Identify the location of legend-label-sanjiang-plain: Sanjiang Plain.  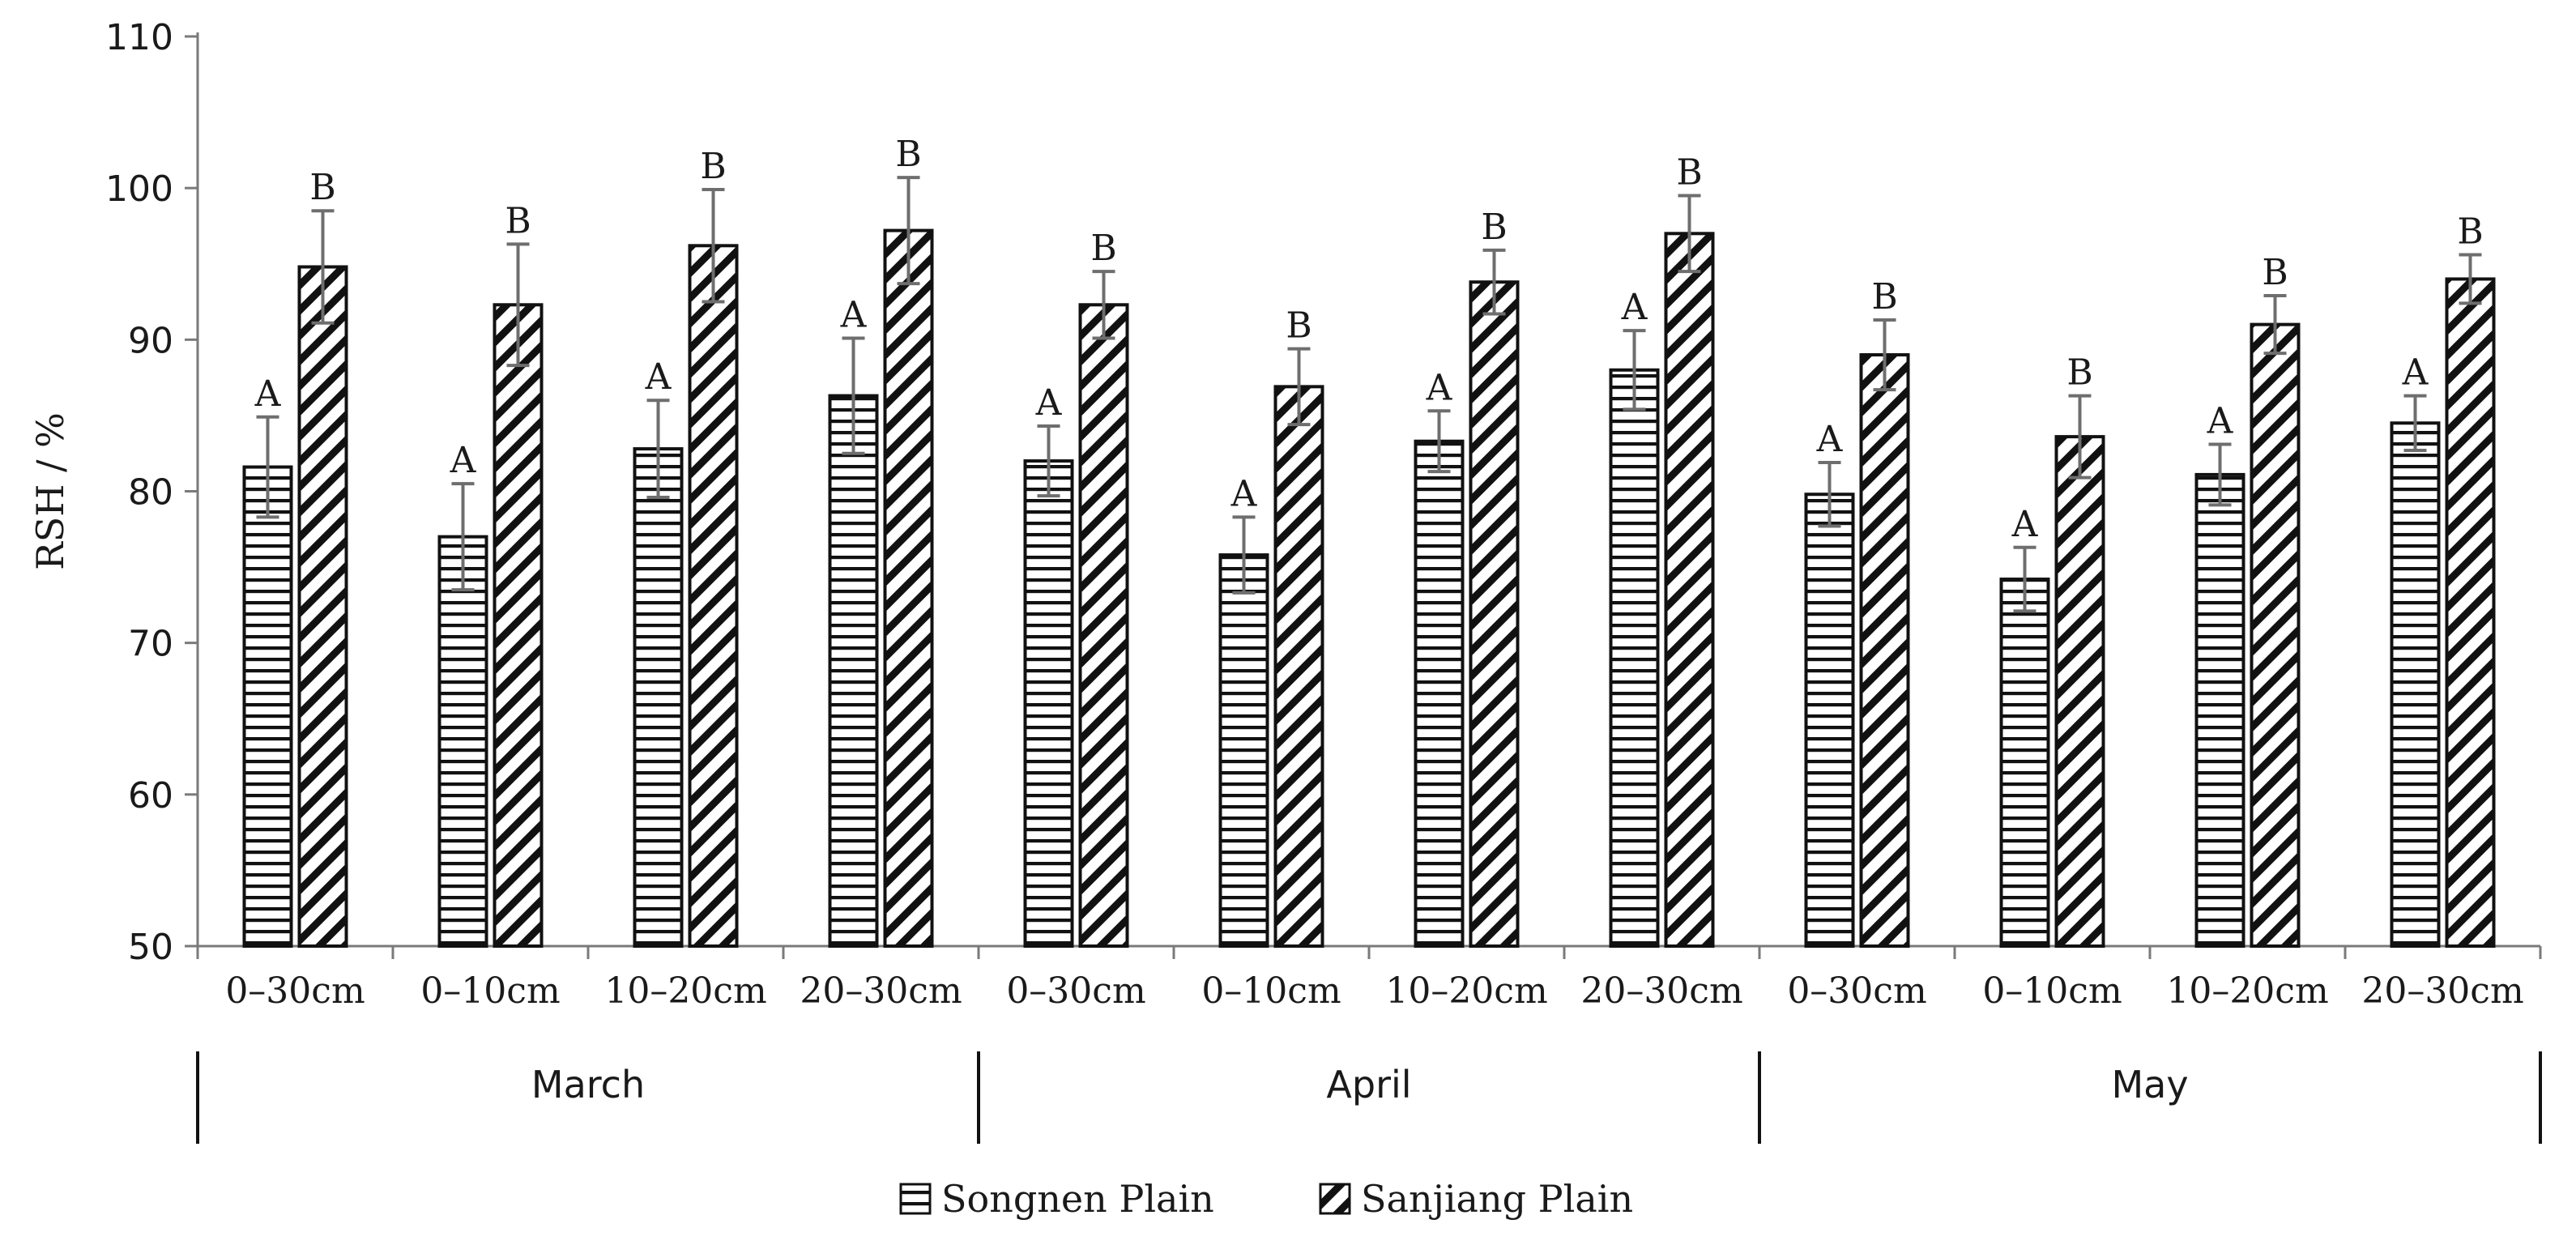
(1497, 1199).